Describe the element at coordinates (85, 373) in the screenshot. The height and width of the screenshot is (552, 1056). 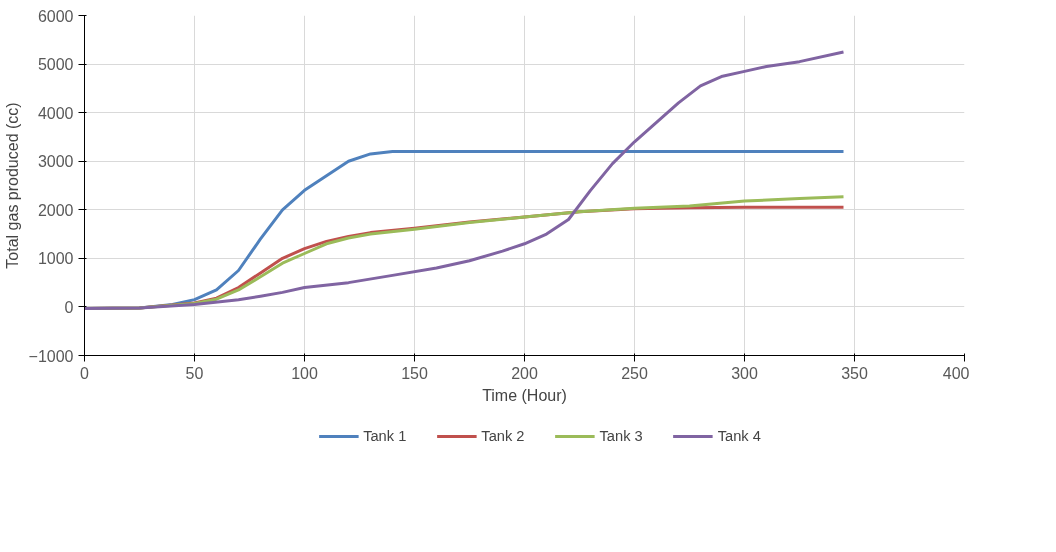
I see `x-tick-label: 0` at that location.